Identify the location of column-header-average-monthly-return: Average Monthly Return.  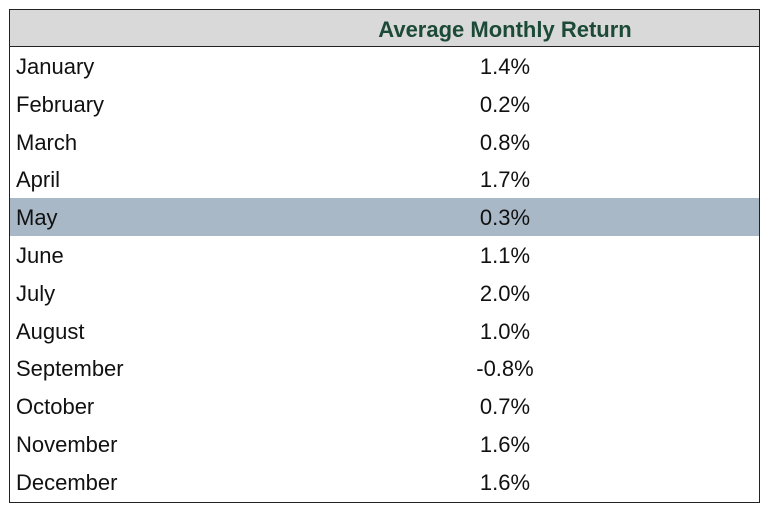
(505, 29).